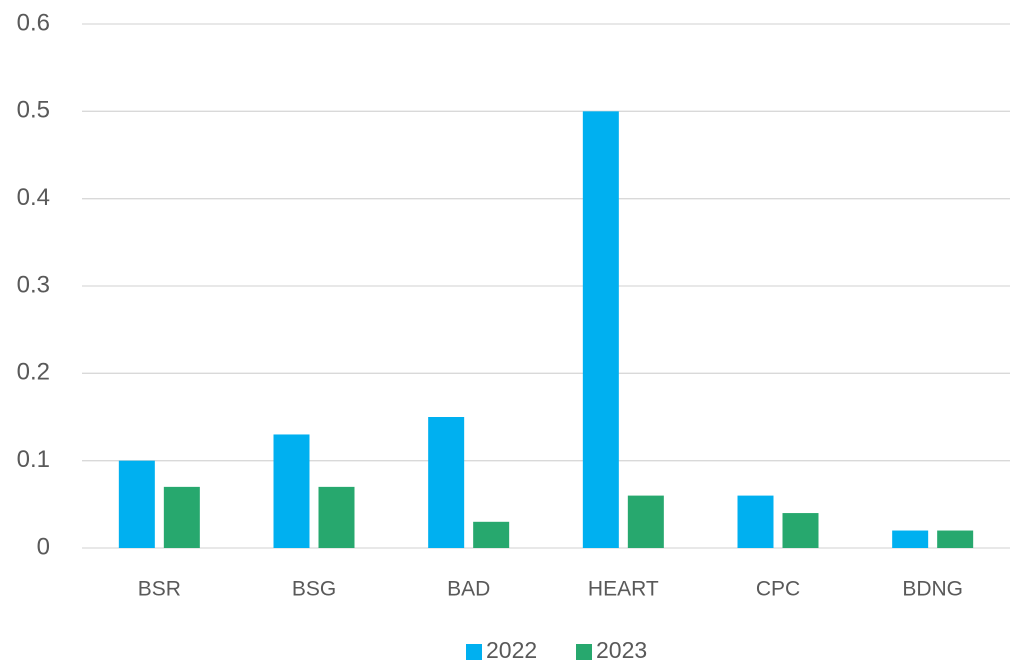 The width and height of the screenshot is (1013, 667). What do you see at coordinates (33, 284) in the screenshot?
I see `y-tick-label: 0.3` at bounding box center [33, 284].